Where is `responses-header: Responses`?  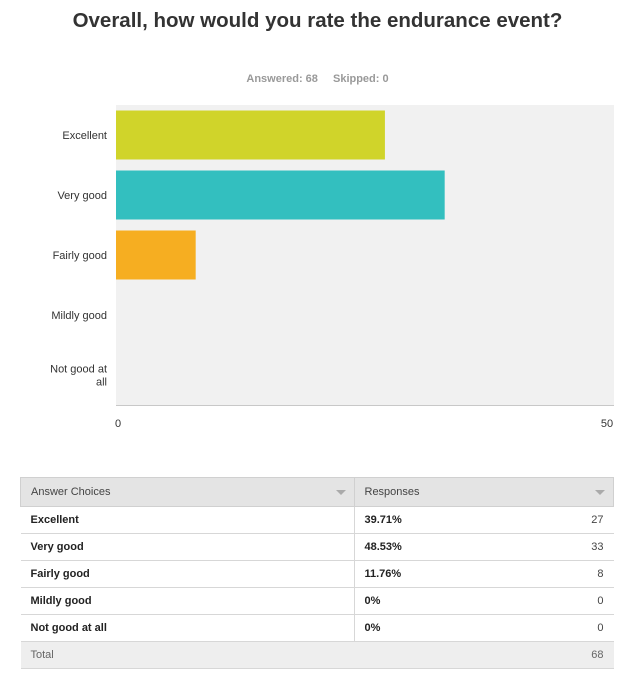 responses-header: Responses is located at coordinates (483, 492).